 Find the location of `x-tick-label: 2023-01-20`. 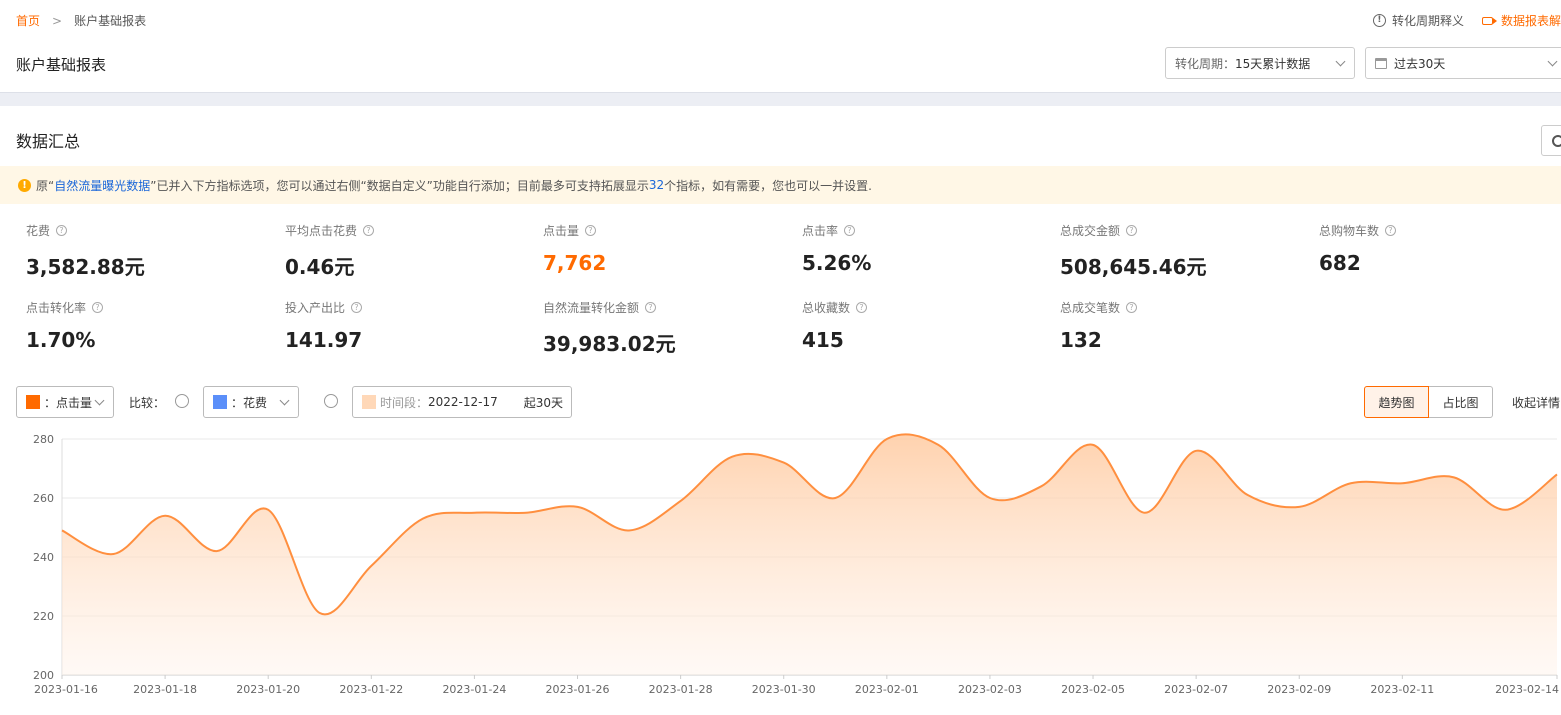

x-tick-label: 2023-01-20 is located at coordinates (268, 689).